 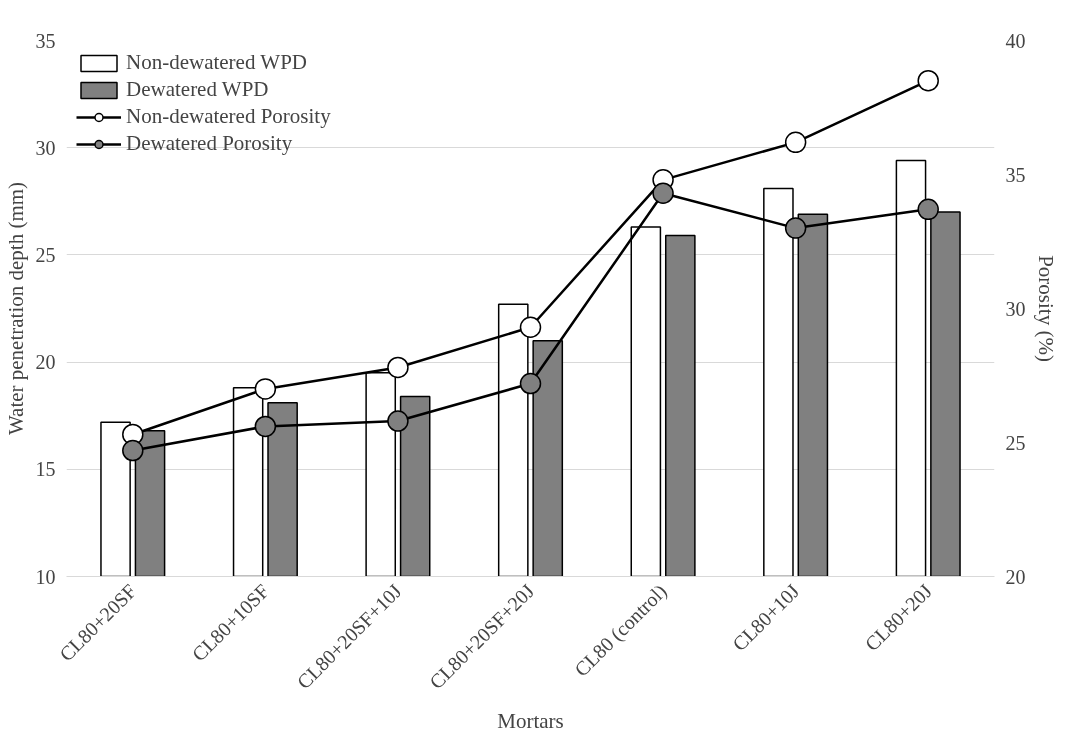 What do you see at coordinates (216, 62) in the screenshot?
I see `legend-label: Non-dewatered WPD` at bounding box center [216, 62].